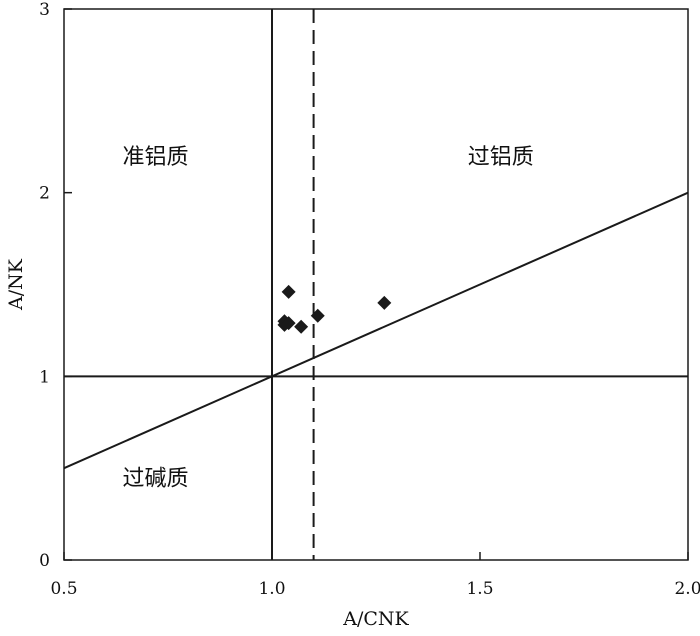 The image size is (700, 636). I want to click on y-axis-label: A/NK, so click(16, 284).